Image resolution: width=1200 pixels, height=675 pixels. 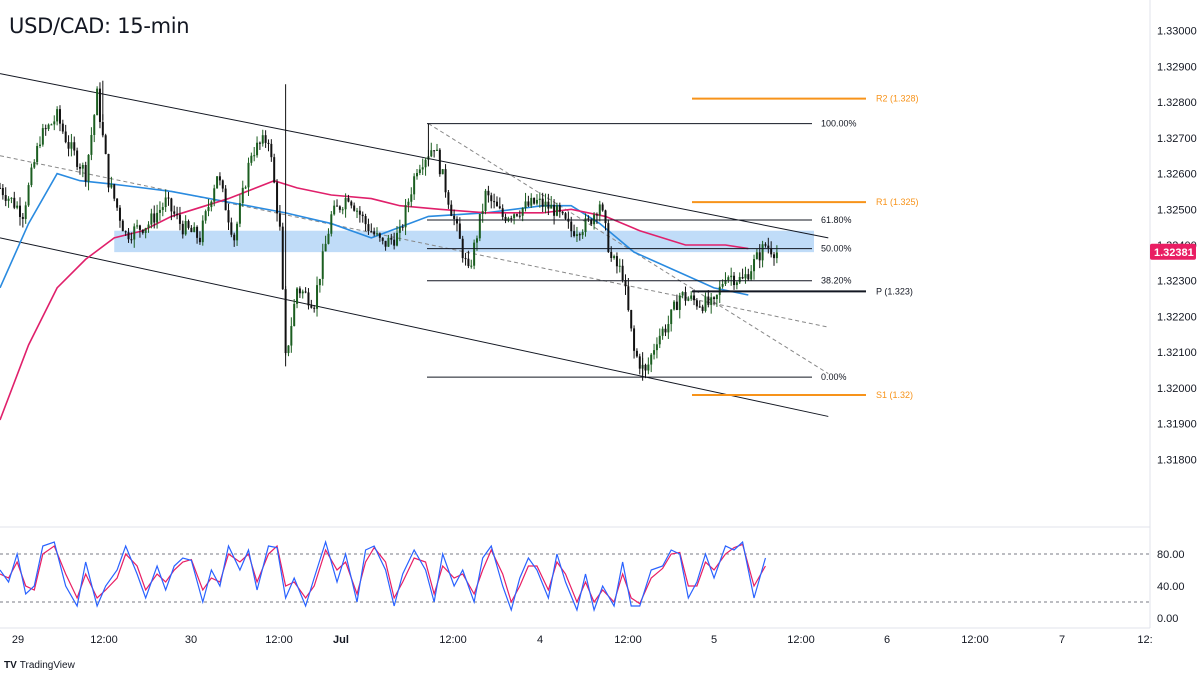 What do you see at coordinates (1177, 175) in the screenshot?
I see `price-axis-label: 1.32600` at bounding box center [1177, 175].